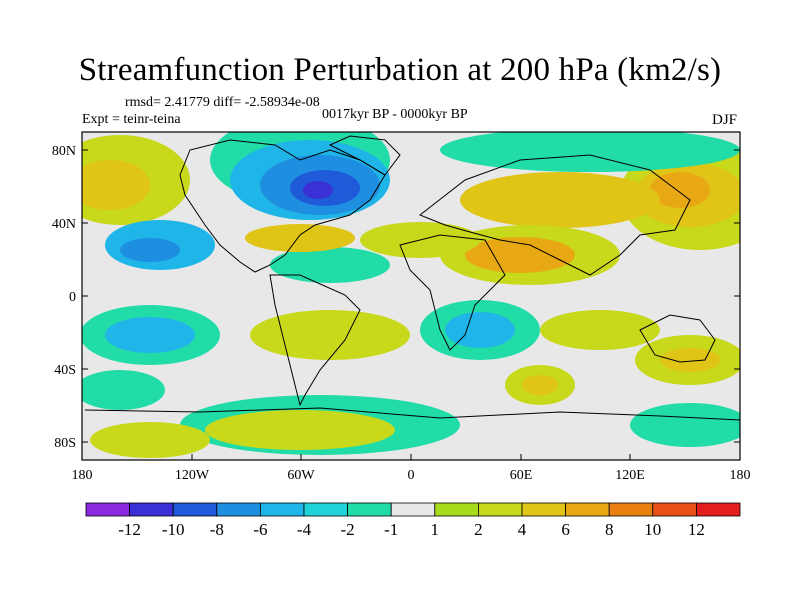 This screenshot has width=800, height=600. What do you see at coordinates (609, 529) in the screenshot?
I see `colorbar-label: 8` at bounding box center [609, 529].